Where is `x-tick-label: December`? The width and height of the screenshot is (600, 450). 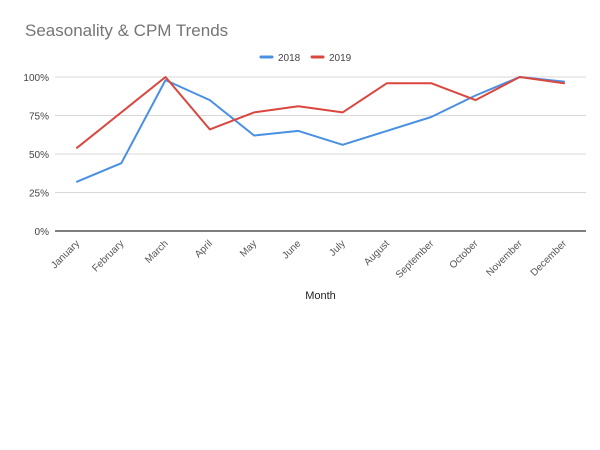 x-tick-label: December is located at coordinates (549, 258).